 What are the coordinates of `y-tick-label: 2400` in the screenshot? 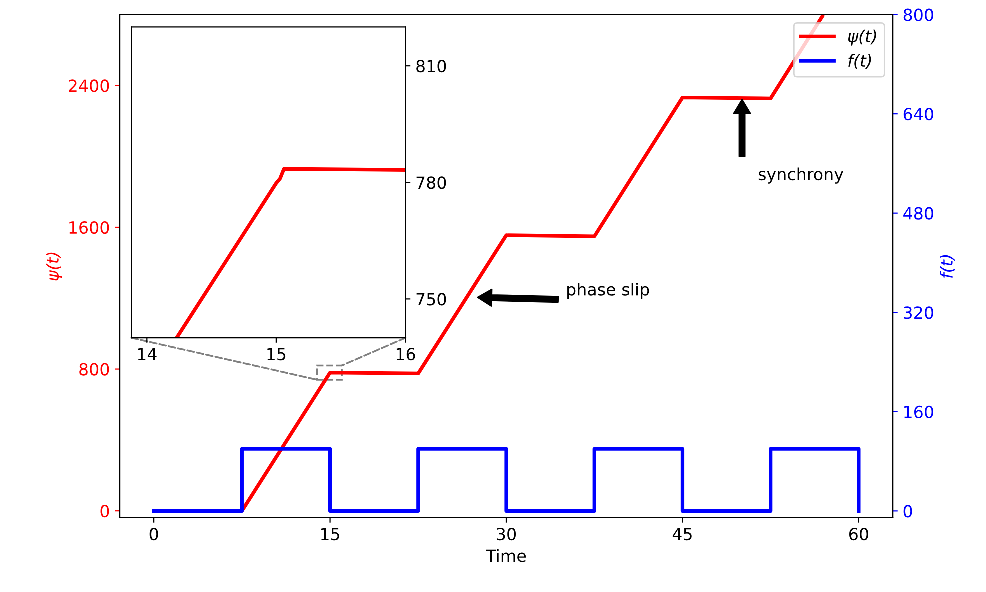 It's located at (89, 86).